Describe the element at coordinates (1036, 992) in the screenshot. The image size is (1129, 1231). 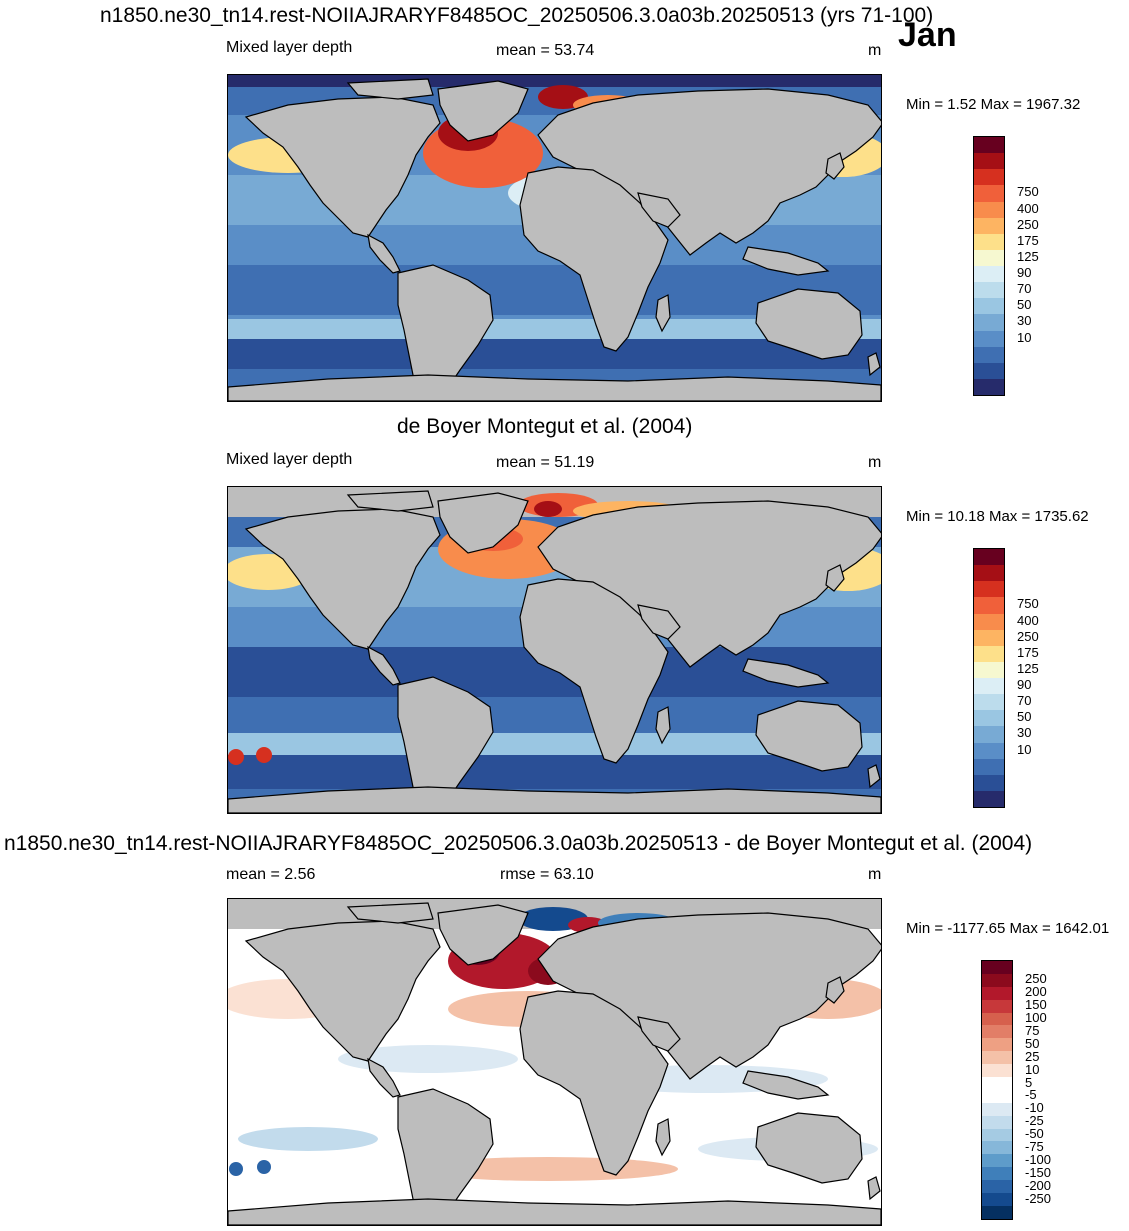
I see `colorbar-label: 200` at that location.